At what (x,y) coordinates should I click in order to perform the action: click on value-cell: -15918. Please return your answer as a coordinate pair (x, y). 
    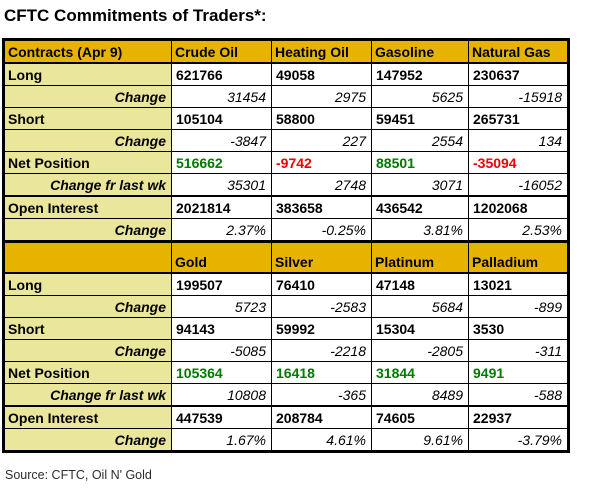
    Looking at the image, I should click on (518, 96).